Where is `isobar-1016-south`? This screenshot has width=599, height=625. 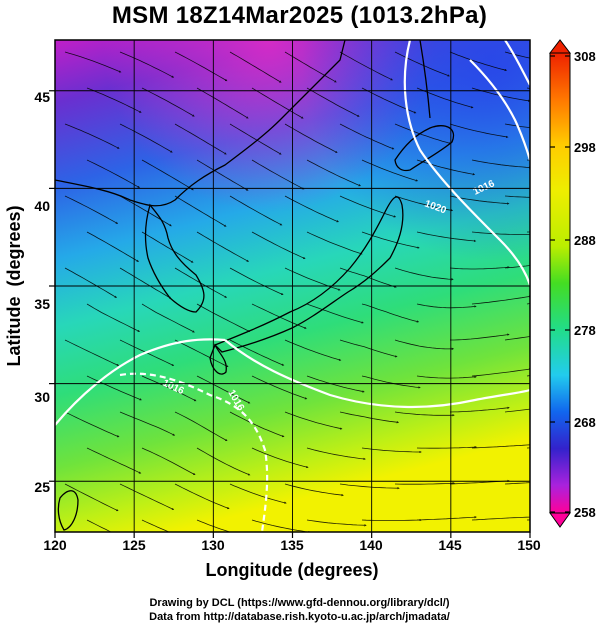
isobar-1016-south is located at coordinates (377, 374).